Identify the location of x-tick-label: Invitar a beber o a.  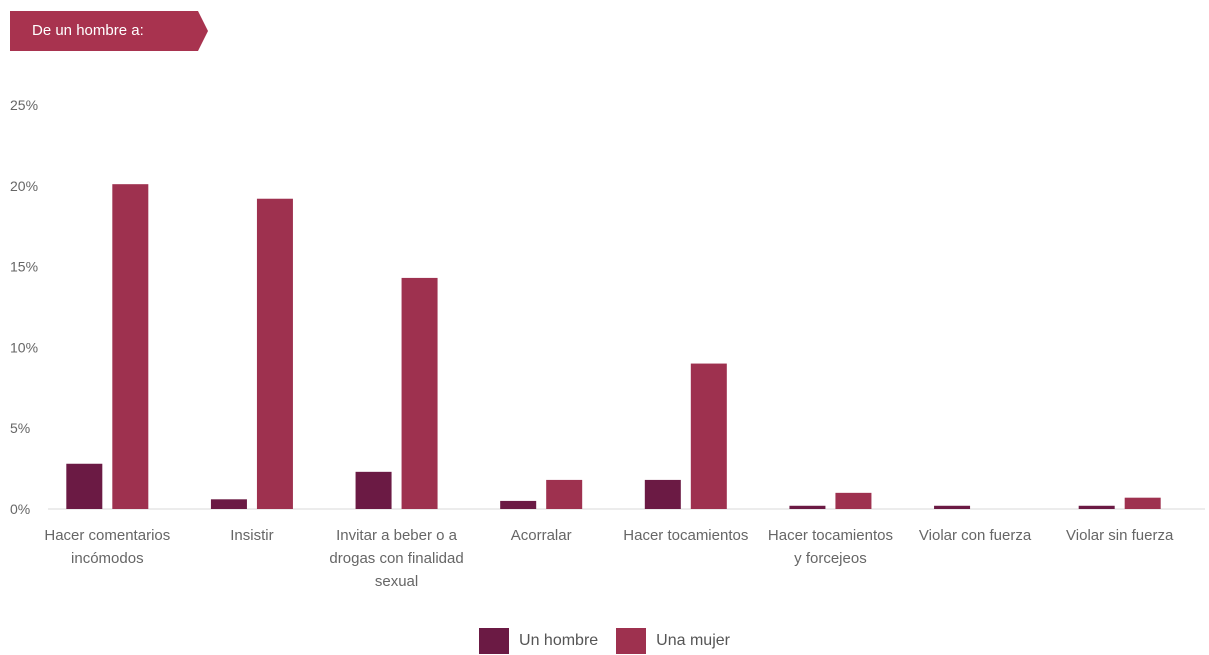
(397, 535).